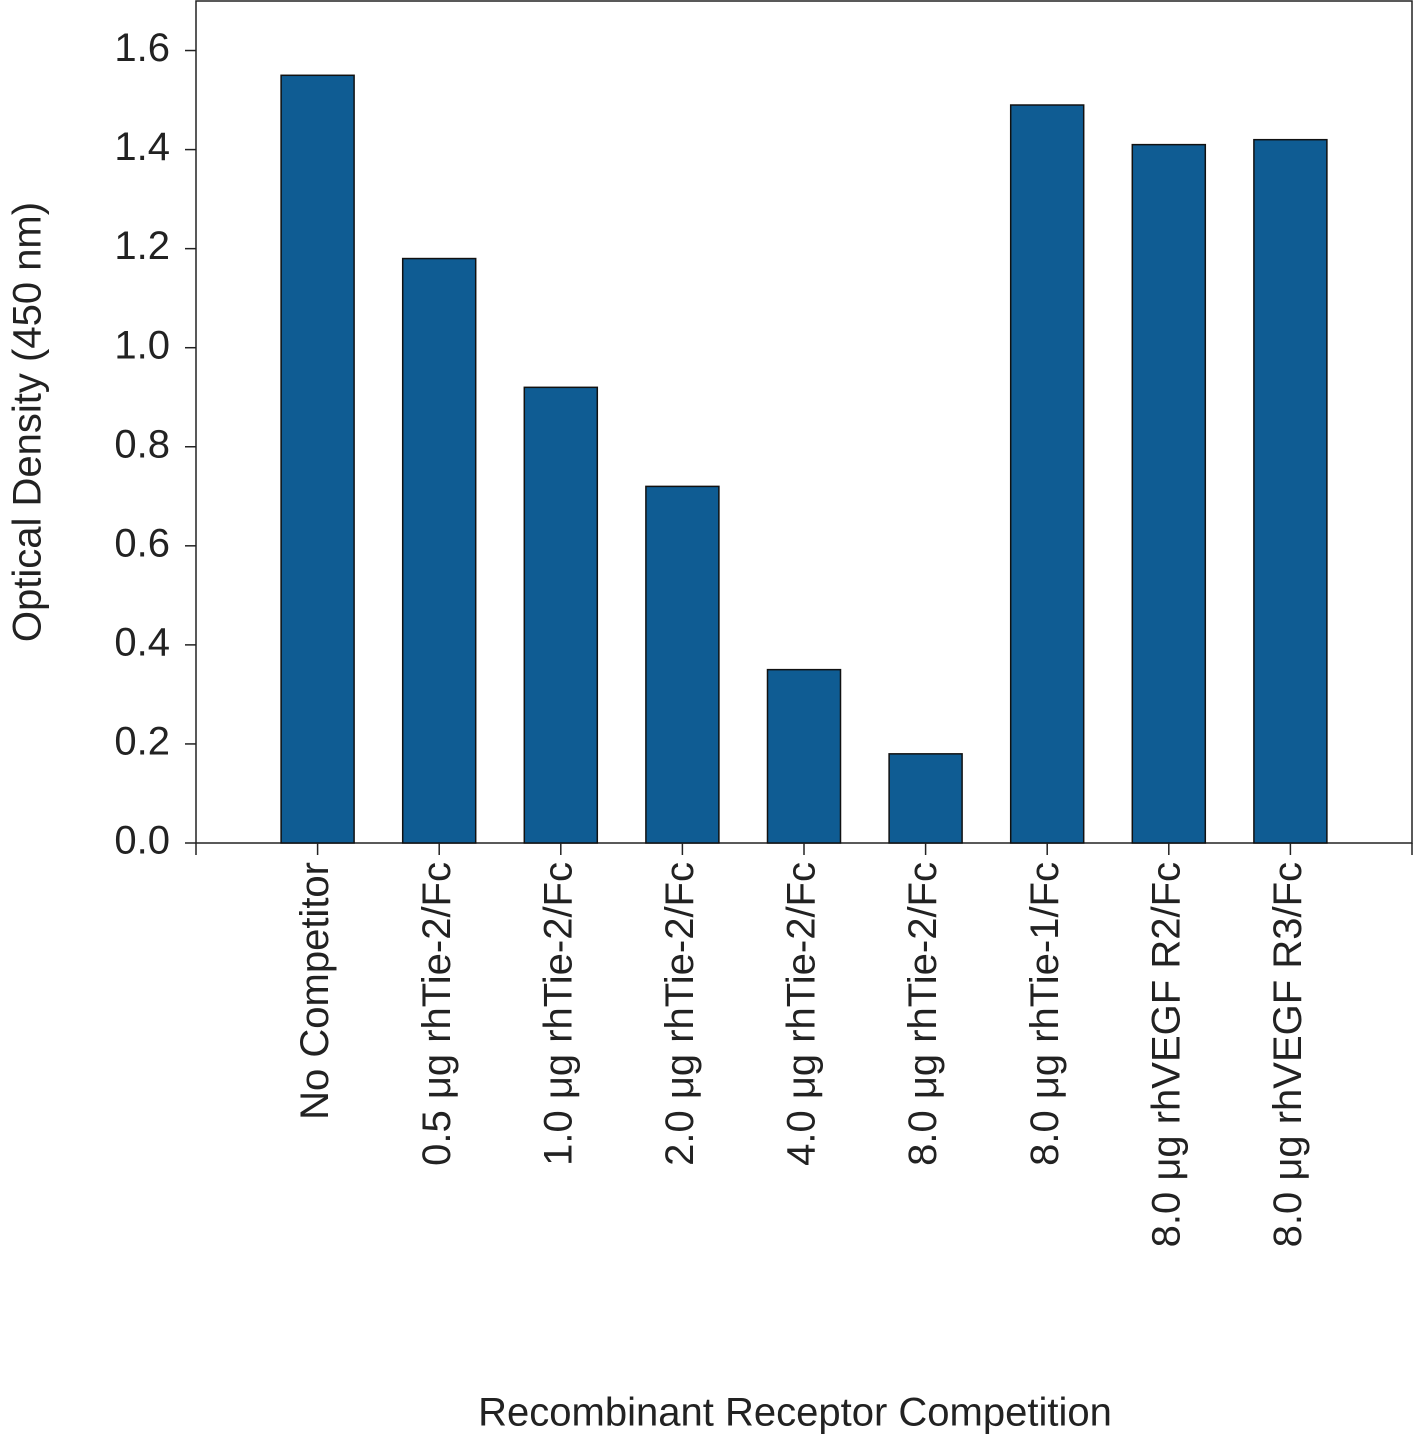  Describe the element at coordinates (315, 991) in the screenshot. I see `x-tick-label: No Competitor` at that location.